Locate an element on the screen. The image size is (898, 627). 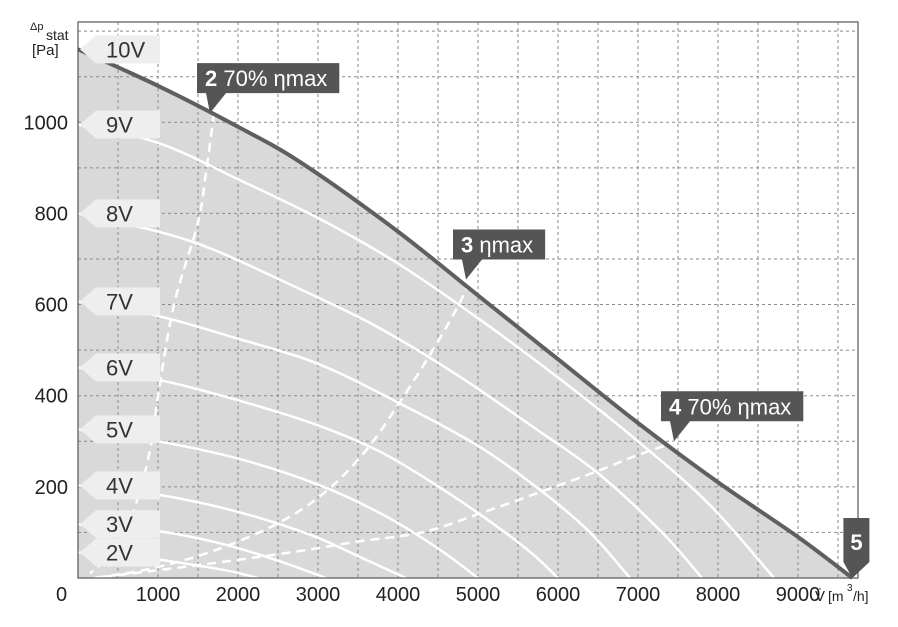
y-axis-title: Δp stat [Pa] is located at coordinates (49, 40).